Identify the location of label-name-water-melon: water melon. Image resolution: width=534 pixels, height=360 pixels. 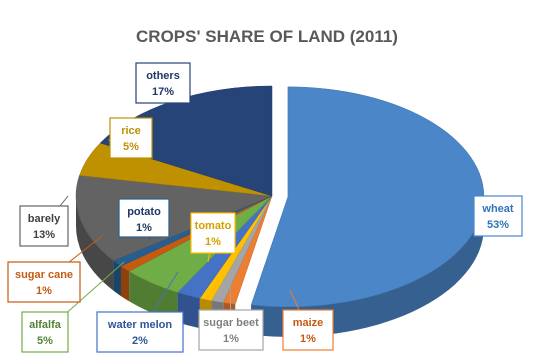
(139, 325).